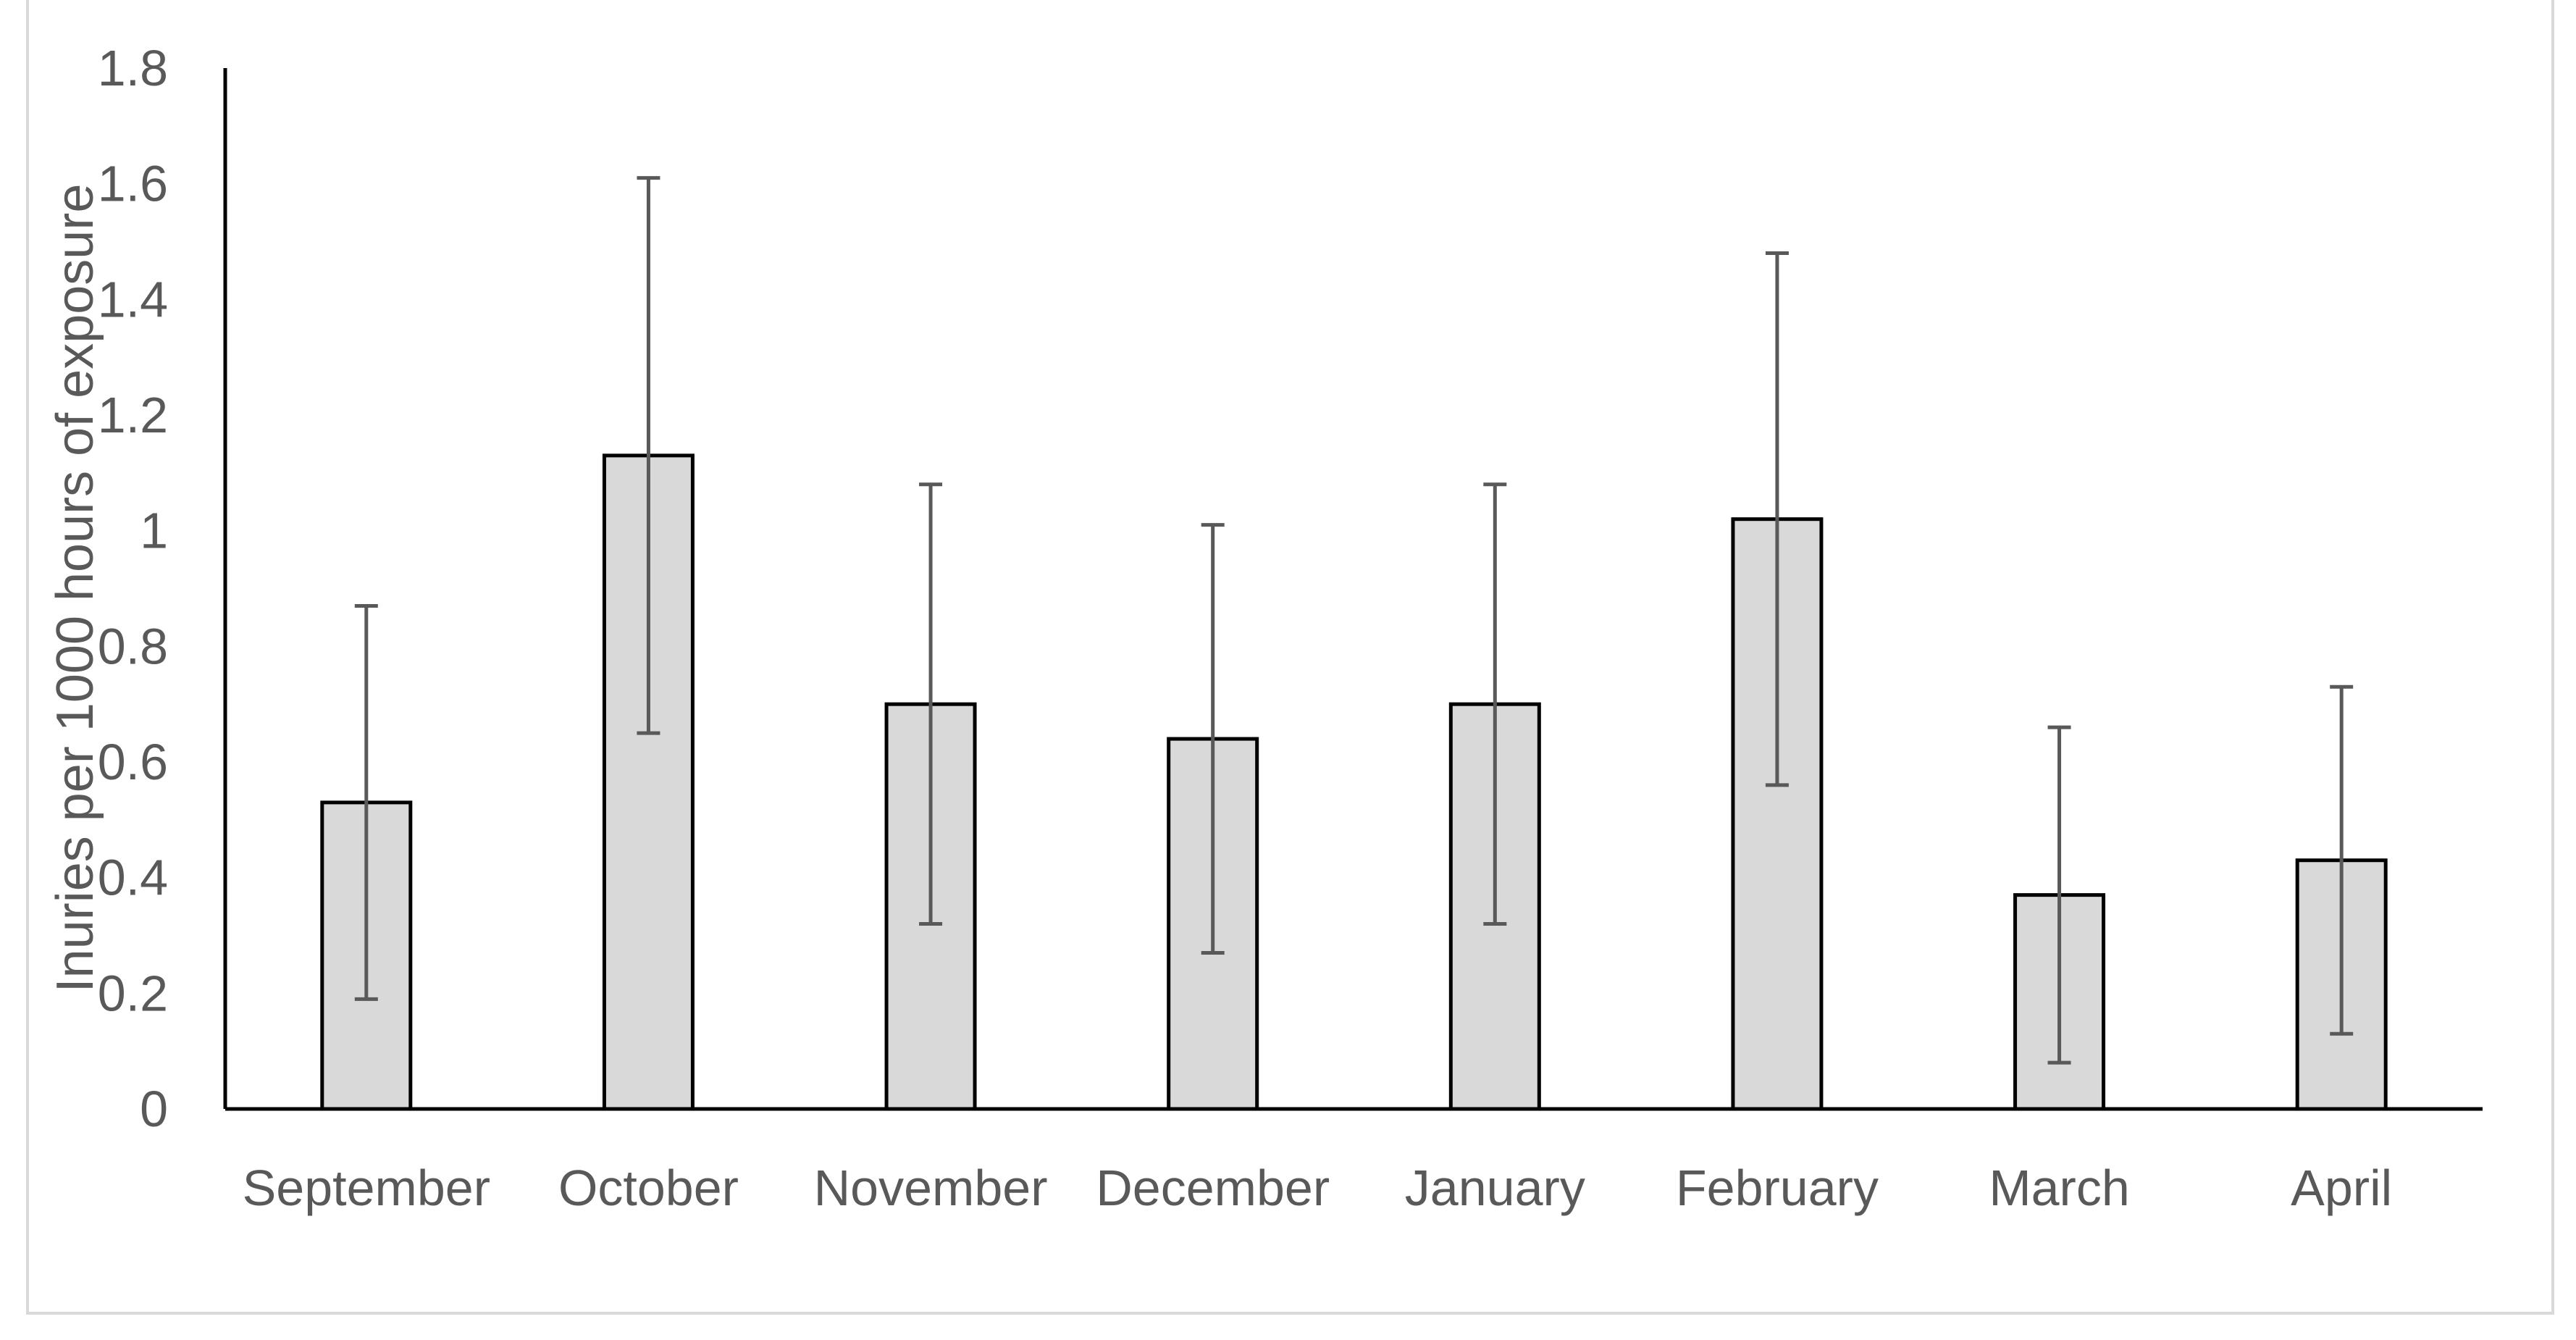  What do you see at coordinates (1777, 1188) in the screenshot?
I see `x-tick-label: February` at bounding box center [1777, 1188].